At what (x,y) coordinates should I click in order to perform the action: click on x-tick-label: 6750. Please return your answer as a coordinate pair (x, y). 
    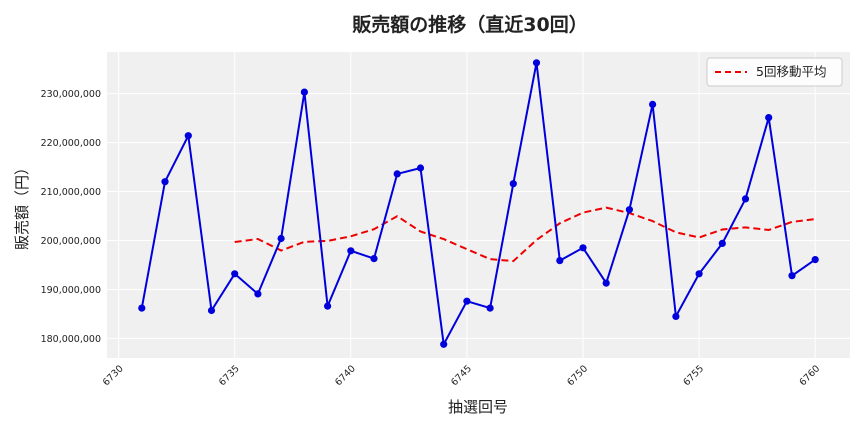
    Looking at the image, I should click on (577, 375).